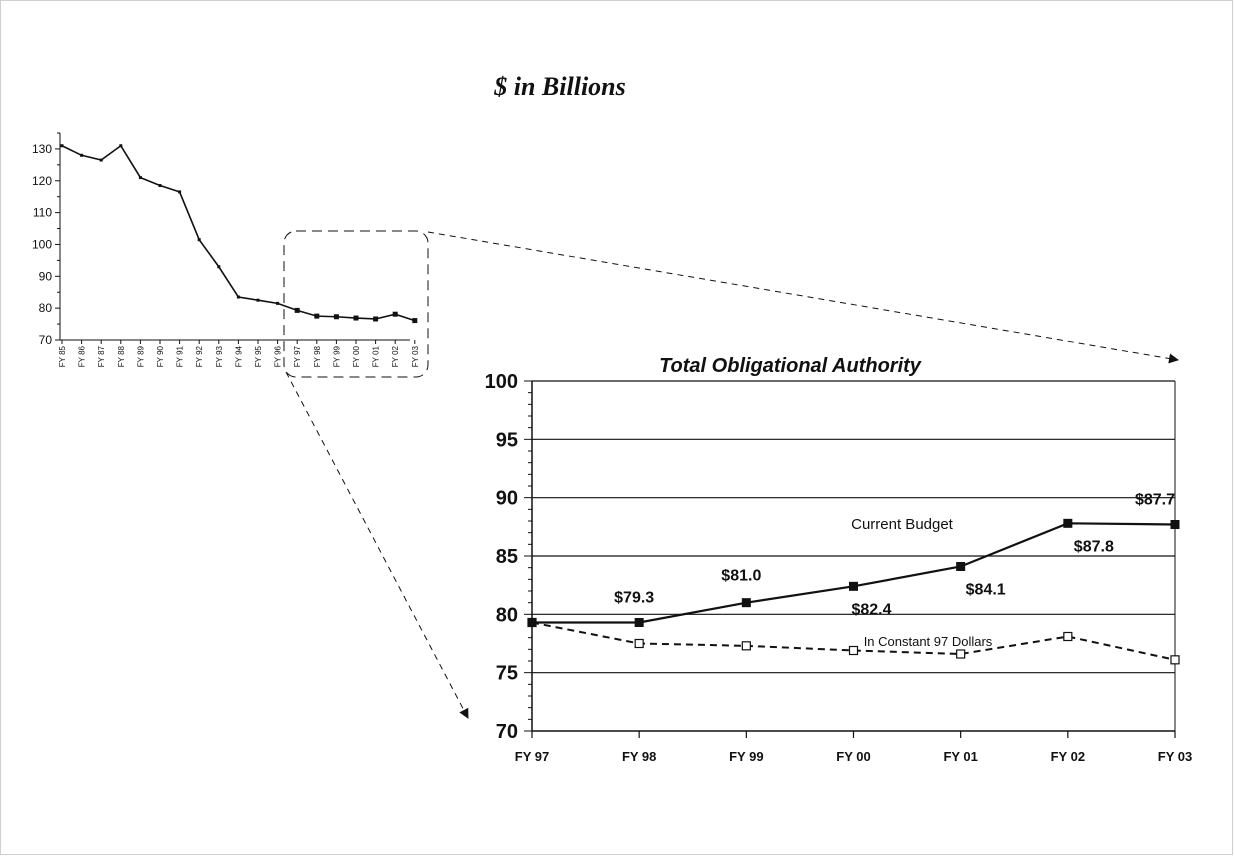 This screenshot has width=1235, height=857. Describe the element at coordinates (46, 340) in the screenshot. I see `overview-y-tick-label: 70` at that location.